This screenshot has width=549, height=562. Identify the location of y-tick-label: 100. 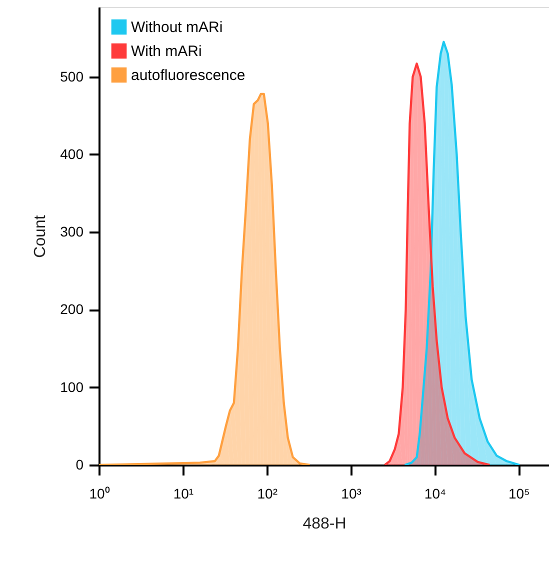
(72, 386).